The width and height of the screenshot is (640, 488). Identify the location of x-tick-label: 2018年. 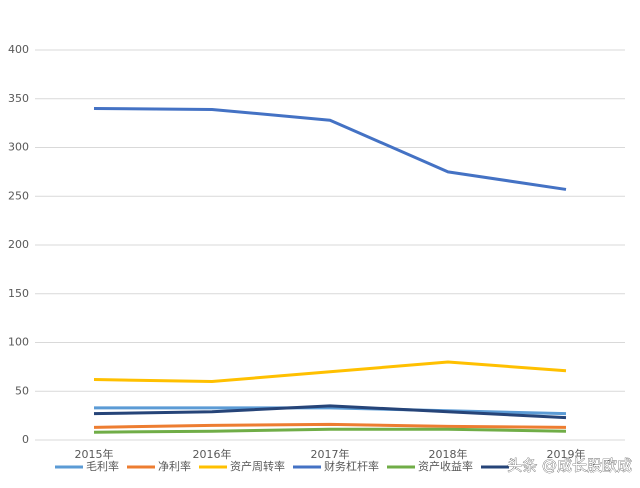
(448, 454).